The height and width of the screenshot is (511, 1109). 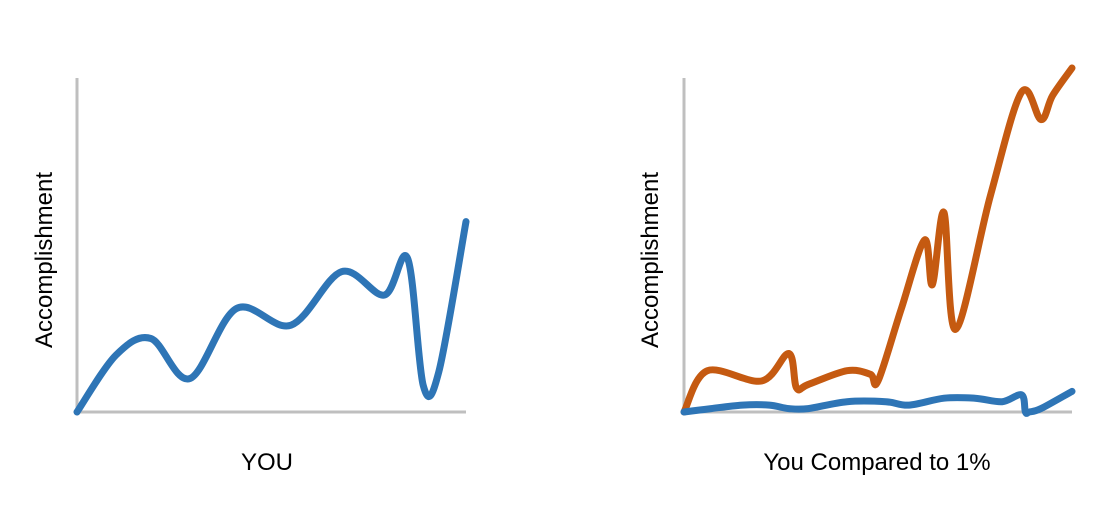 I want to click on left-series-group, so click(x=271, y=317).